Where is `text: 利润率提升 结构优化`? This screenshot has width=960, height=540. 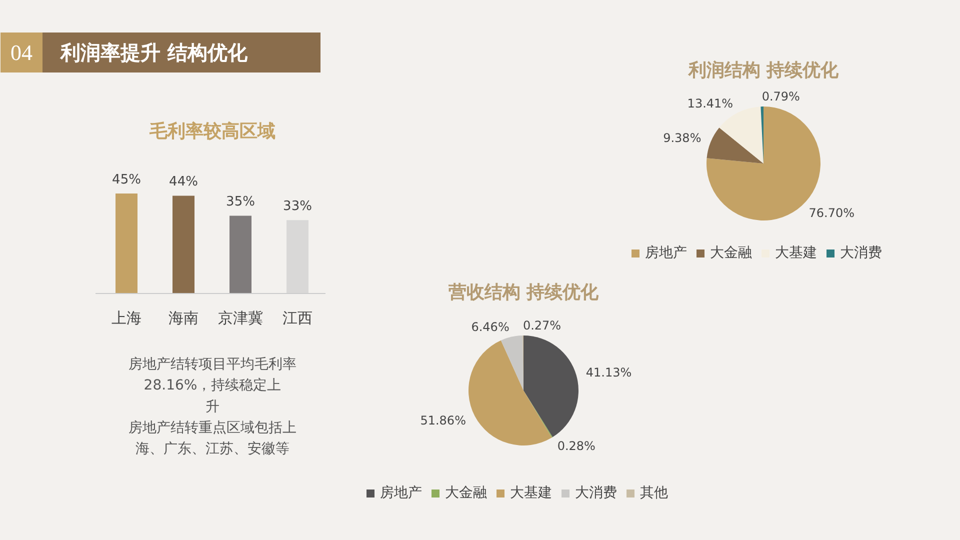
text: 利润率提升 结构优化 is located at coordinates (154, 52).